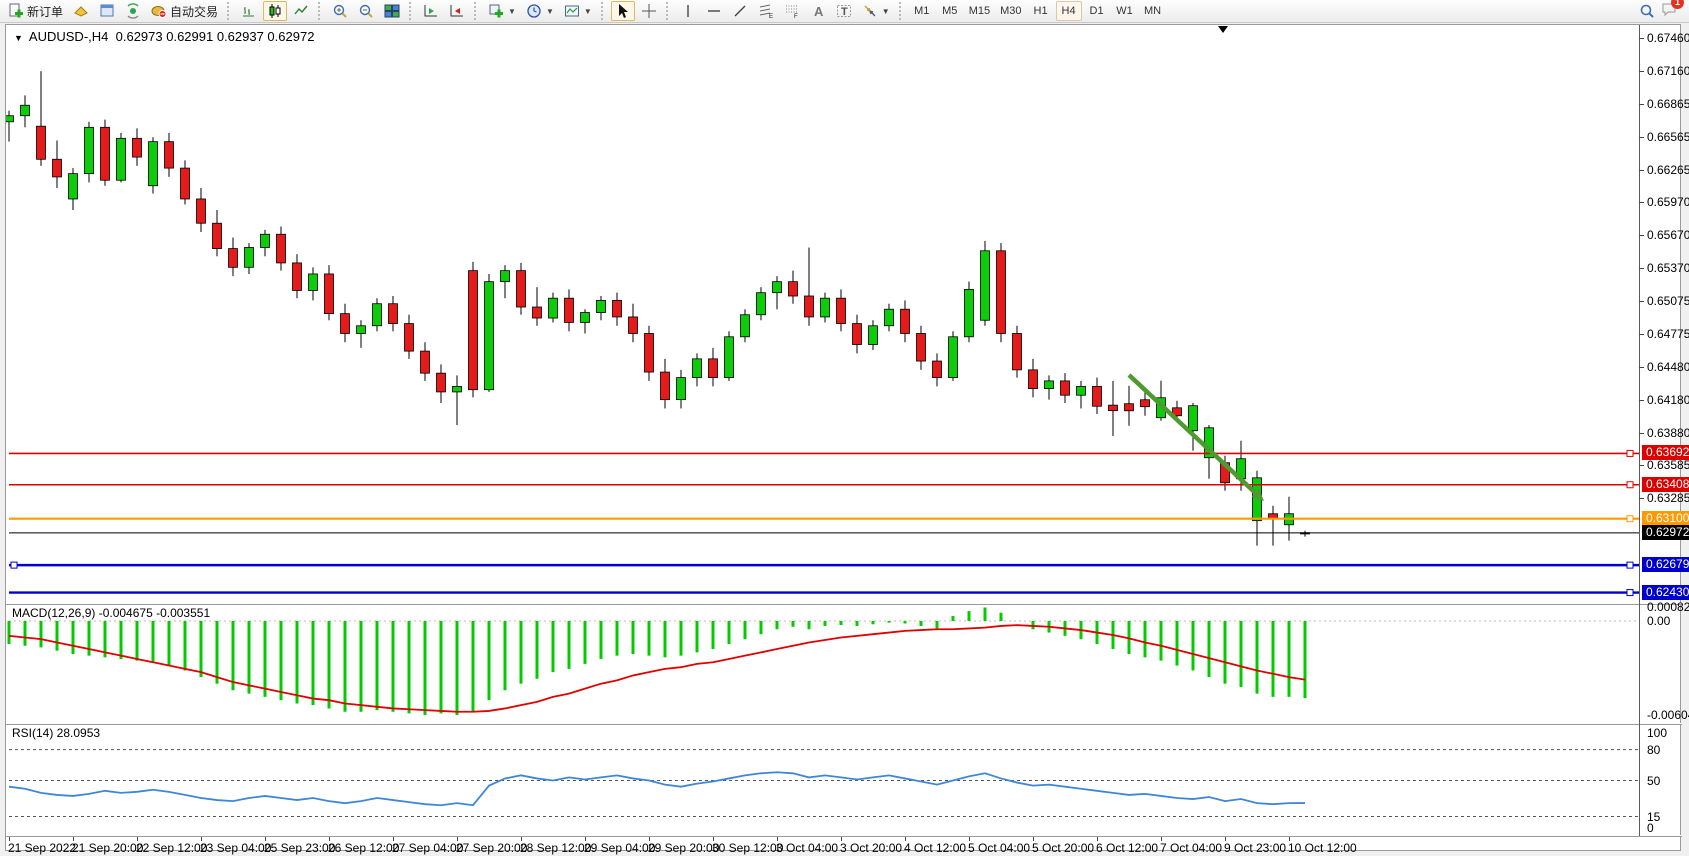  I want to click on macd-signal-line, so click(657, 668).